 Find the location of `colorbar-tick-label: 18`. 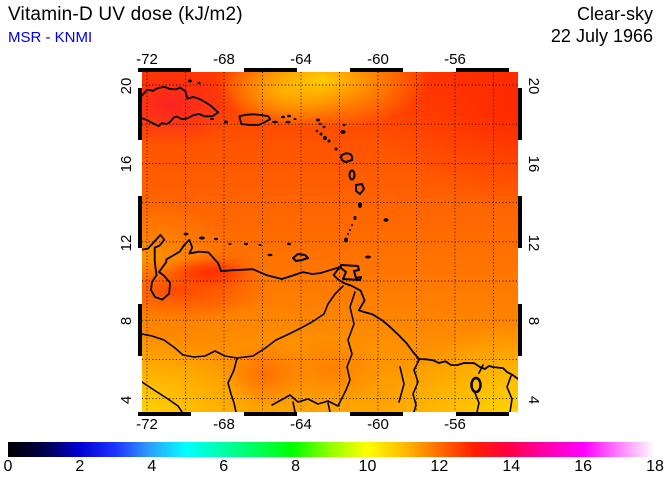

colorbar-tick-label: 18 is located at coordinates (655, 466).